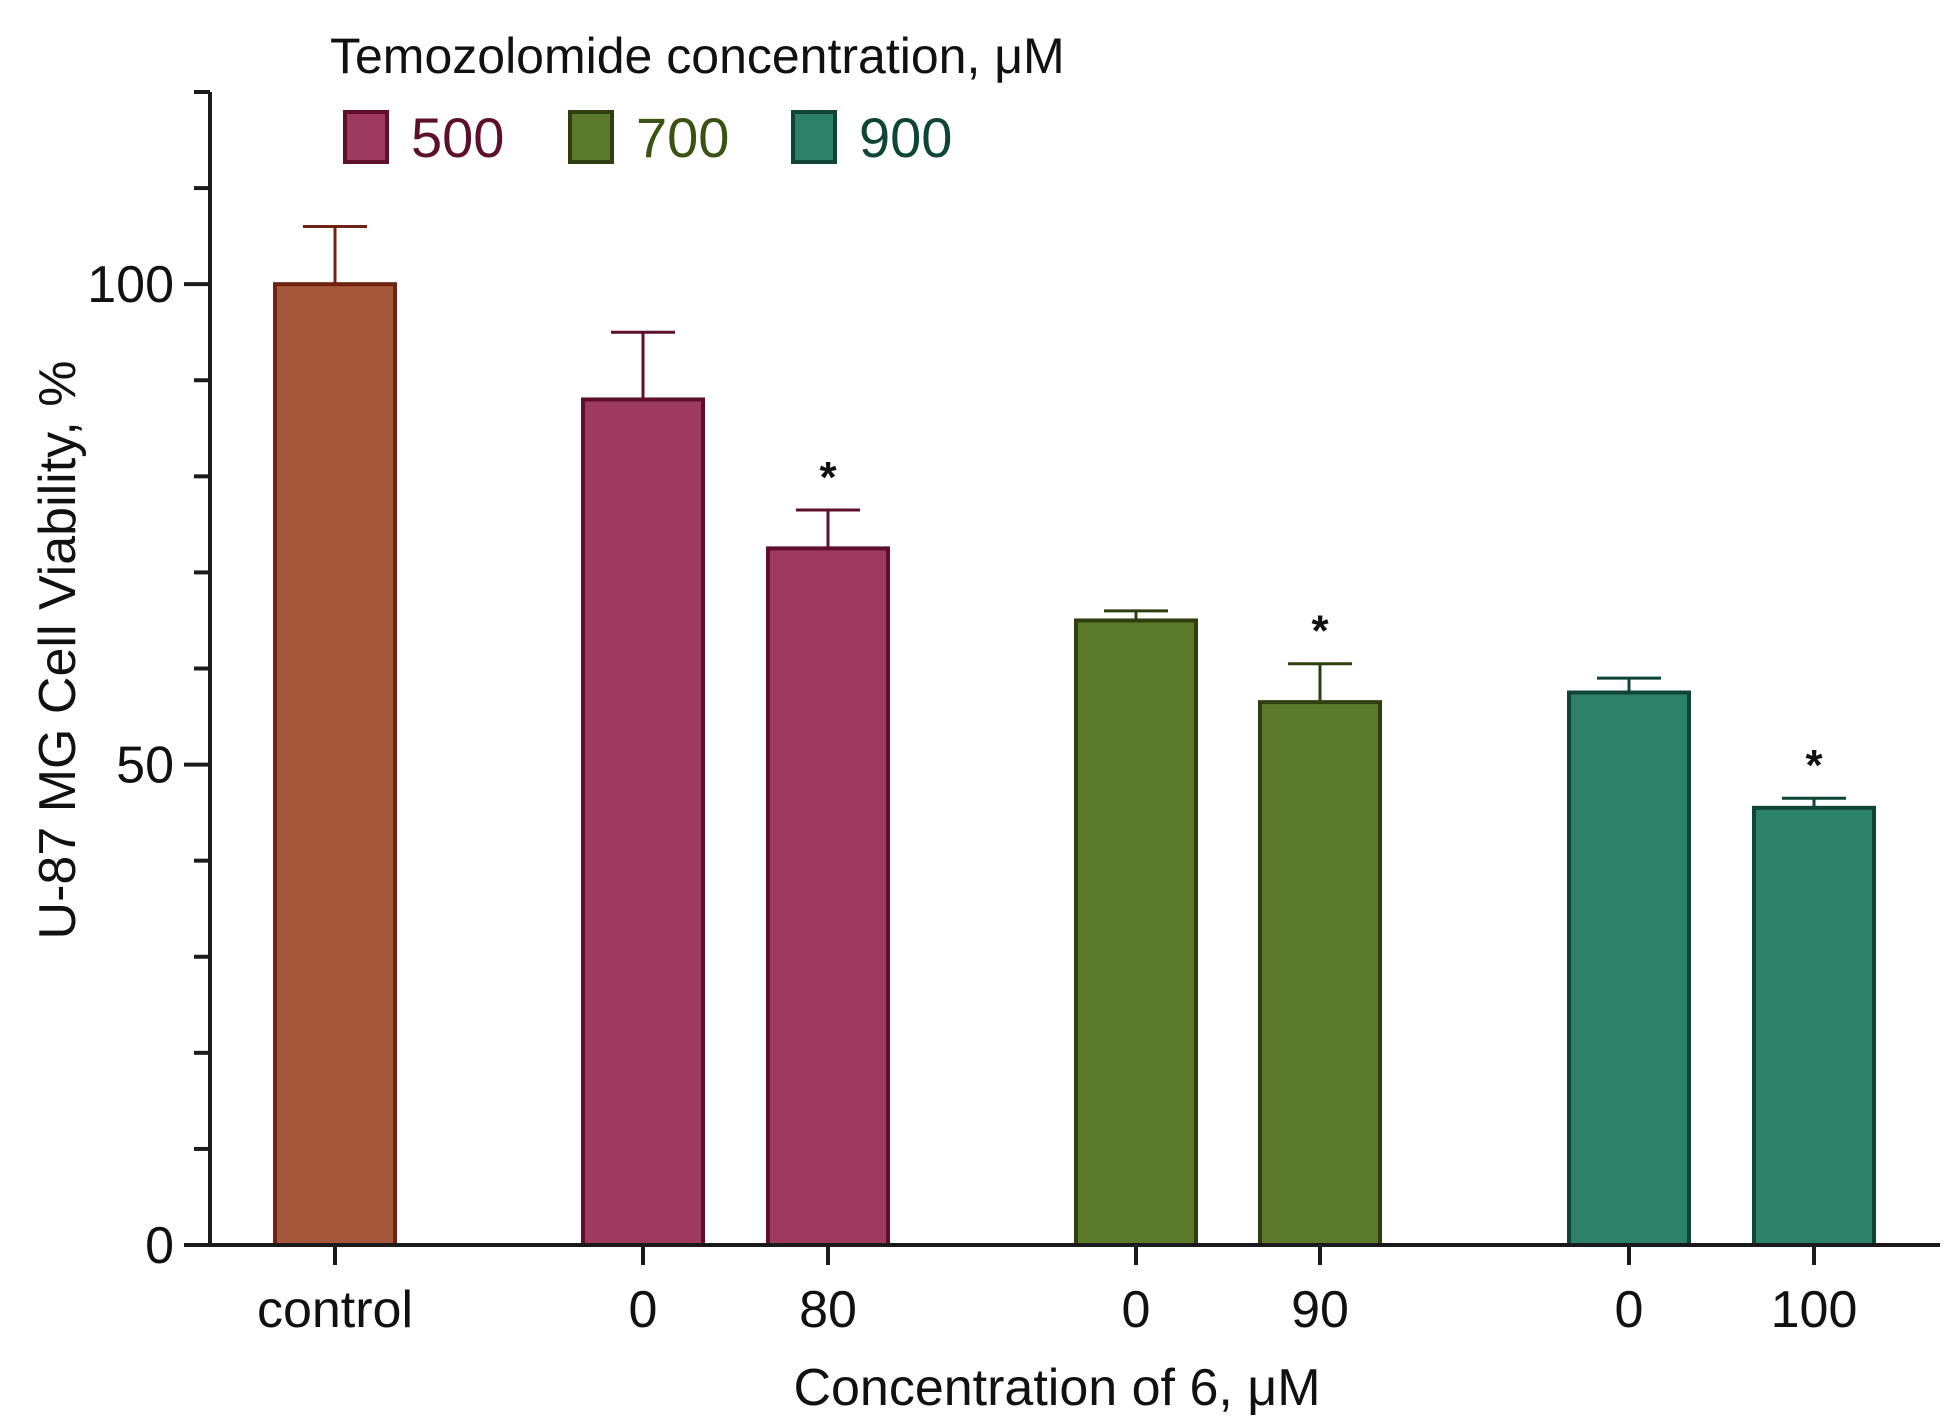 Image resolution: width=1948 pixels, height=1423 pixels. I want to click on y-axis-ticks: 0 50 100, so click(148, 682).